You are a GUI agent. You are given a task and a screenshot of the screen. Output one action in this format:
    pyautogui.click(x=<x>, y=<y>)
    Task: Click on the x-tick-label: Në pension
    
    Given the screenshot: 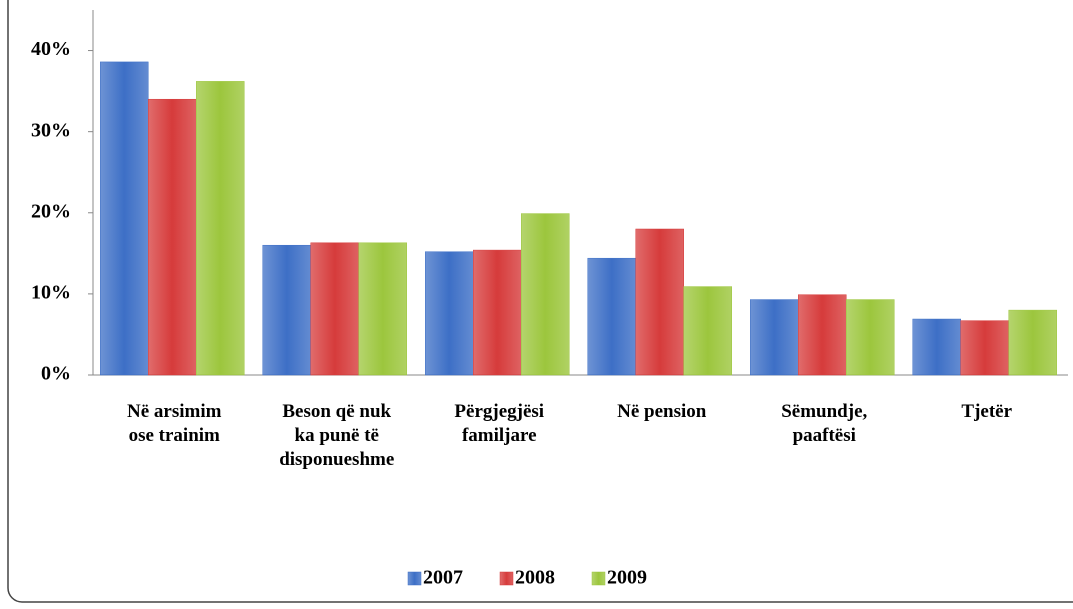 What is the action you would take?
    pyautogui.click(x=662, y=411)
    